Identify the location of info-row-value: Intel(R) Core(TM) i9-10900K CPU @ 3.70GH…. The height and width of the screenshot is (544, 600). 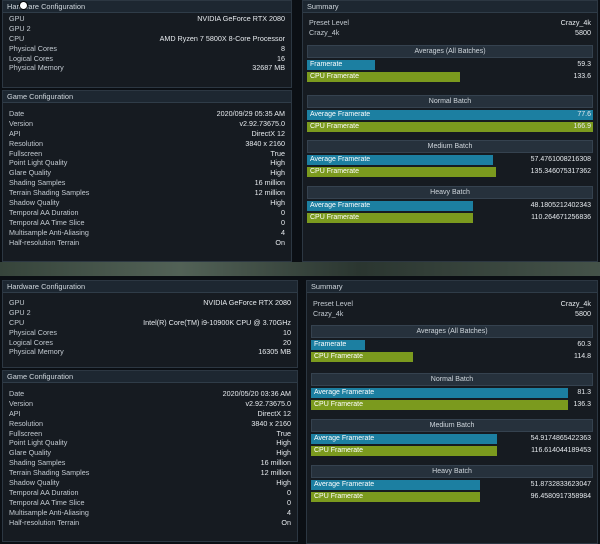
(217, 322).